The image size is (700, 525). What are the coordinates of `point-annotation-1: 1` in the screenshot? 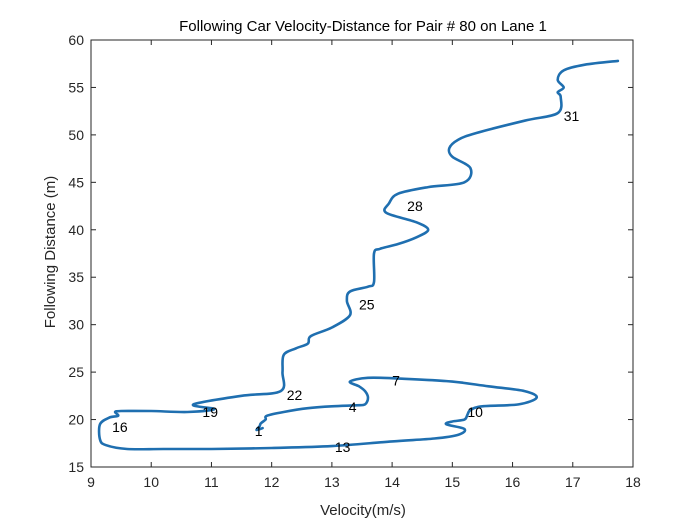 It's located at (259, 431).